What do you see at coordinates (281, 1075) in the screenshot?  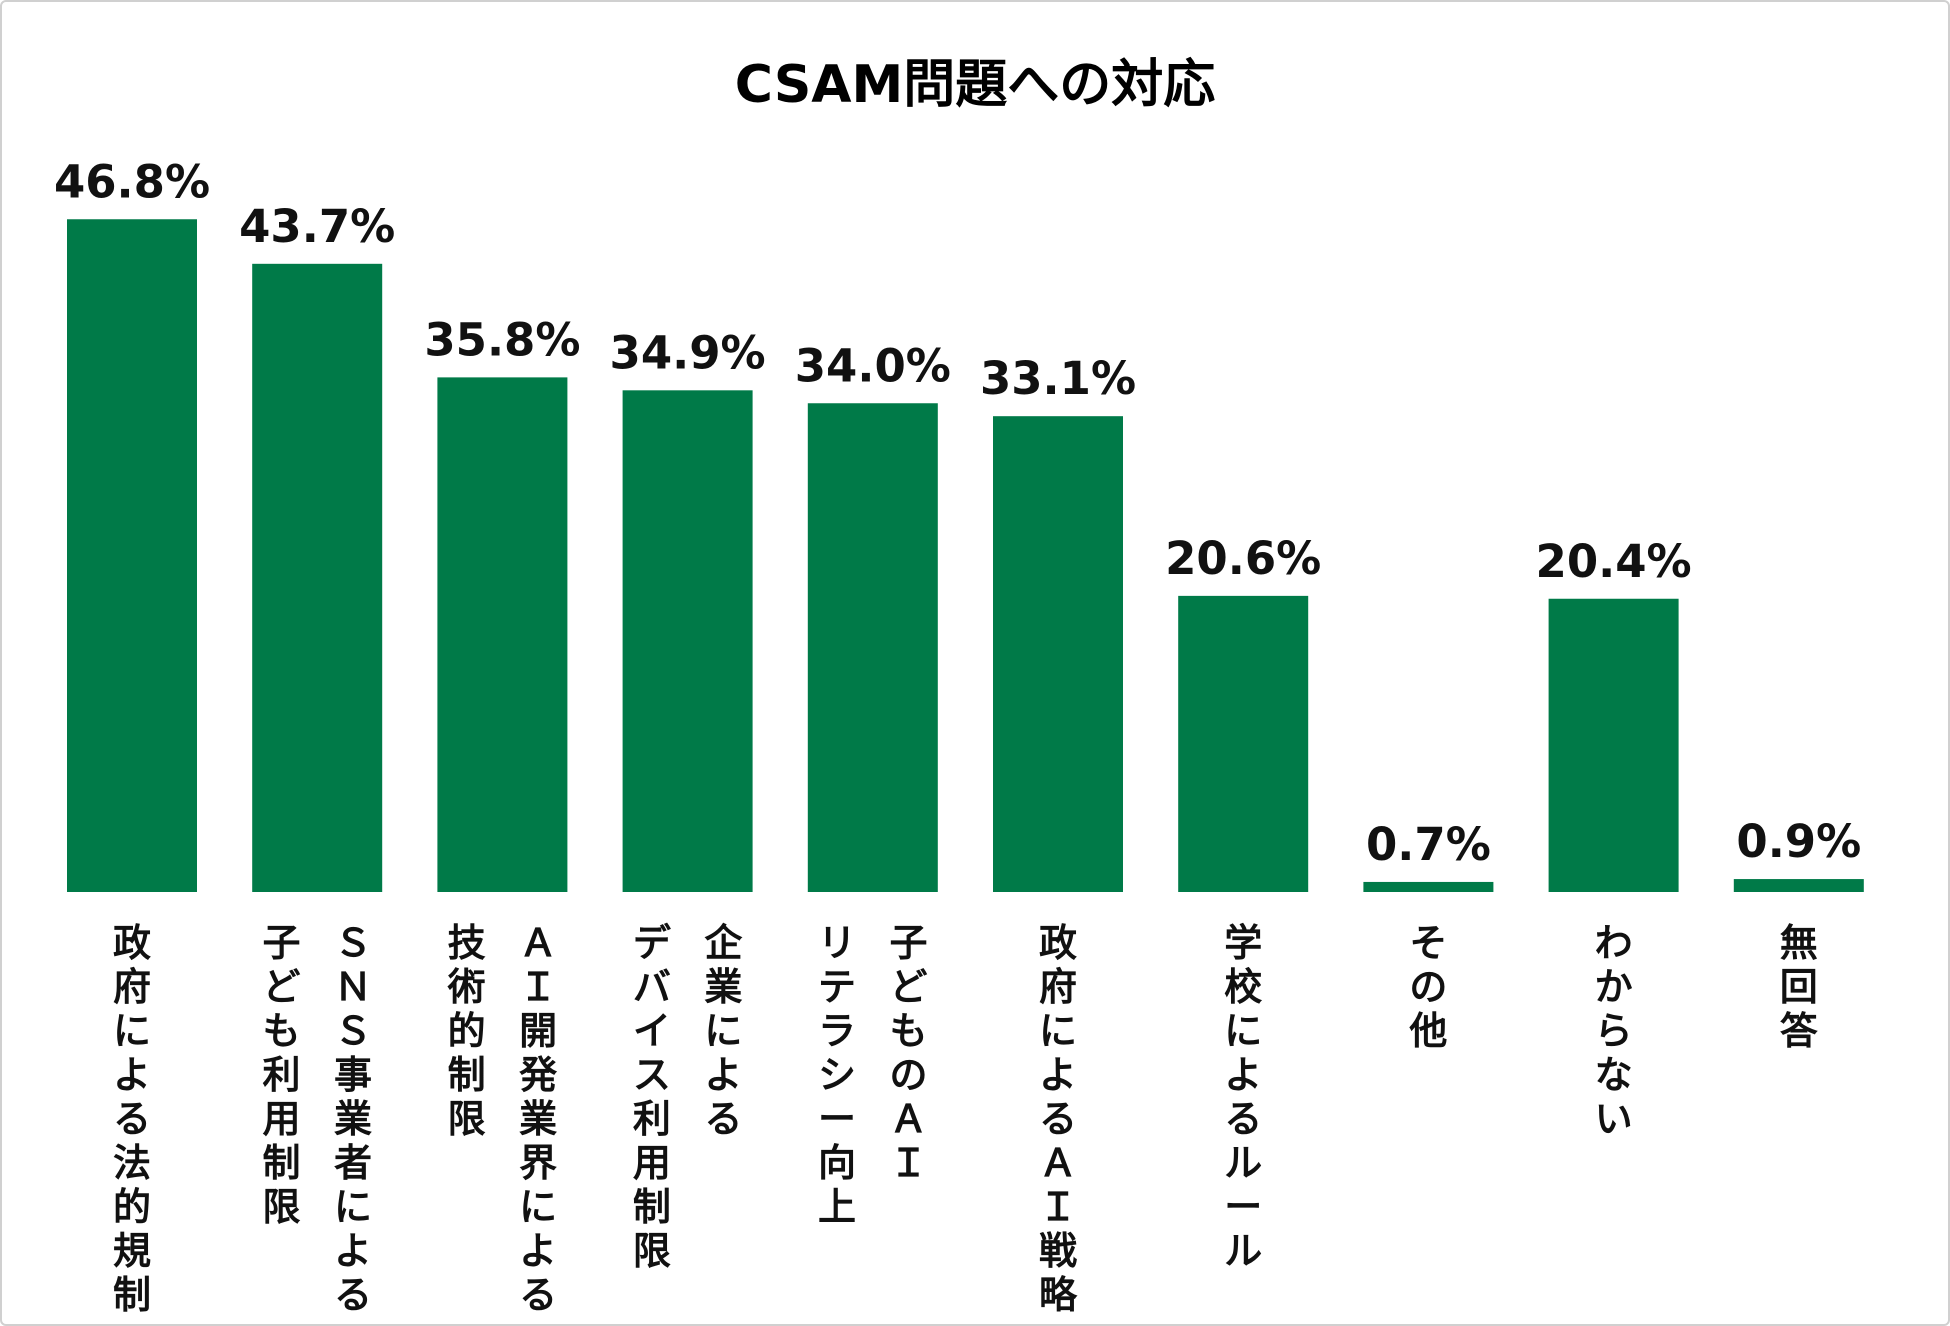 I see `category-label-2-line-2: 子ども利用制限` at bounding box center [281, 1075].